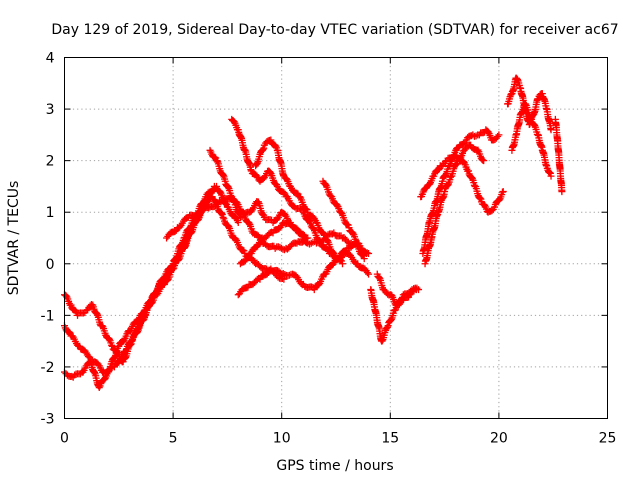  Describe the element at coordinates (499, 439) in the screenshot. I see `x-tick-label: 20` at that location.